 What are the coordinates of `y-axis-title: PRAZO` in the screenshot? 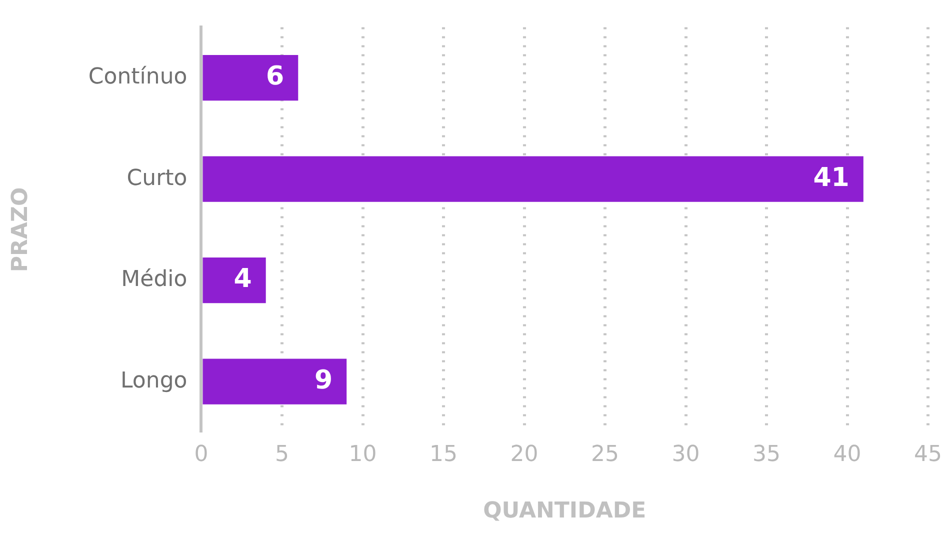 It's located at (20, 229).